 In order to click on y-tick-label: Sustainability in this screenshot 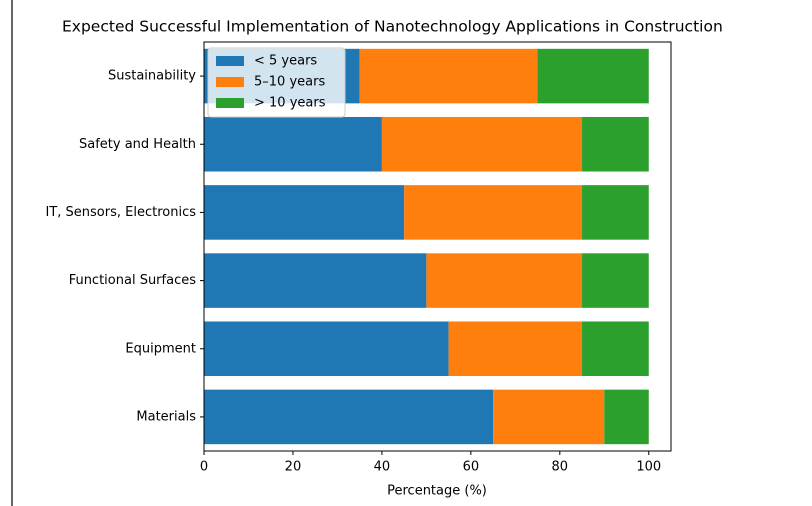, I will do `click(152, 76)`.